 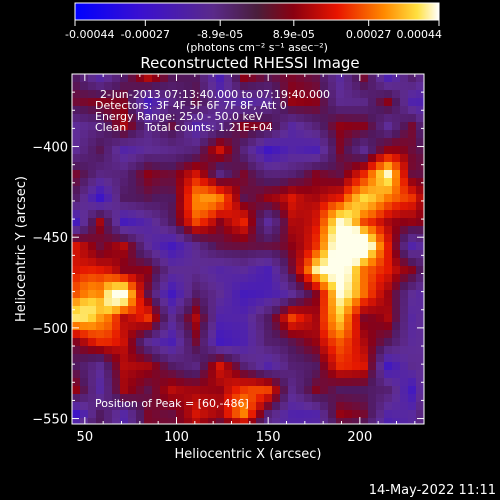 I want to click on x-tick-label: 150, so click(x=268, y=437).